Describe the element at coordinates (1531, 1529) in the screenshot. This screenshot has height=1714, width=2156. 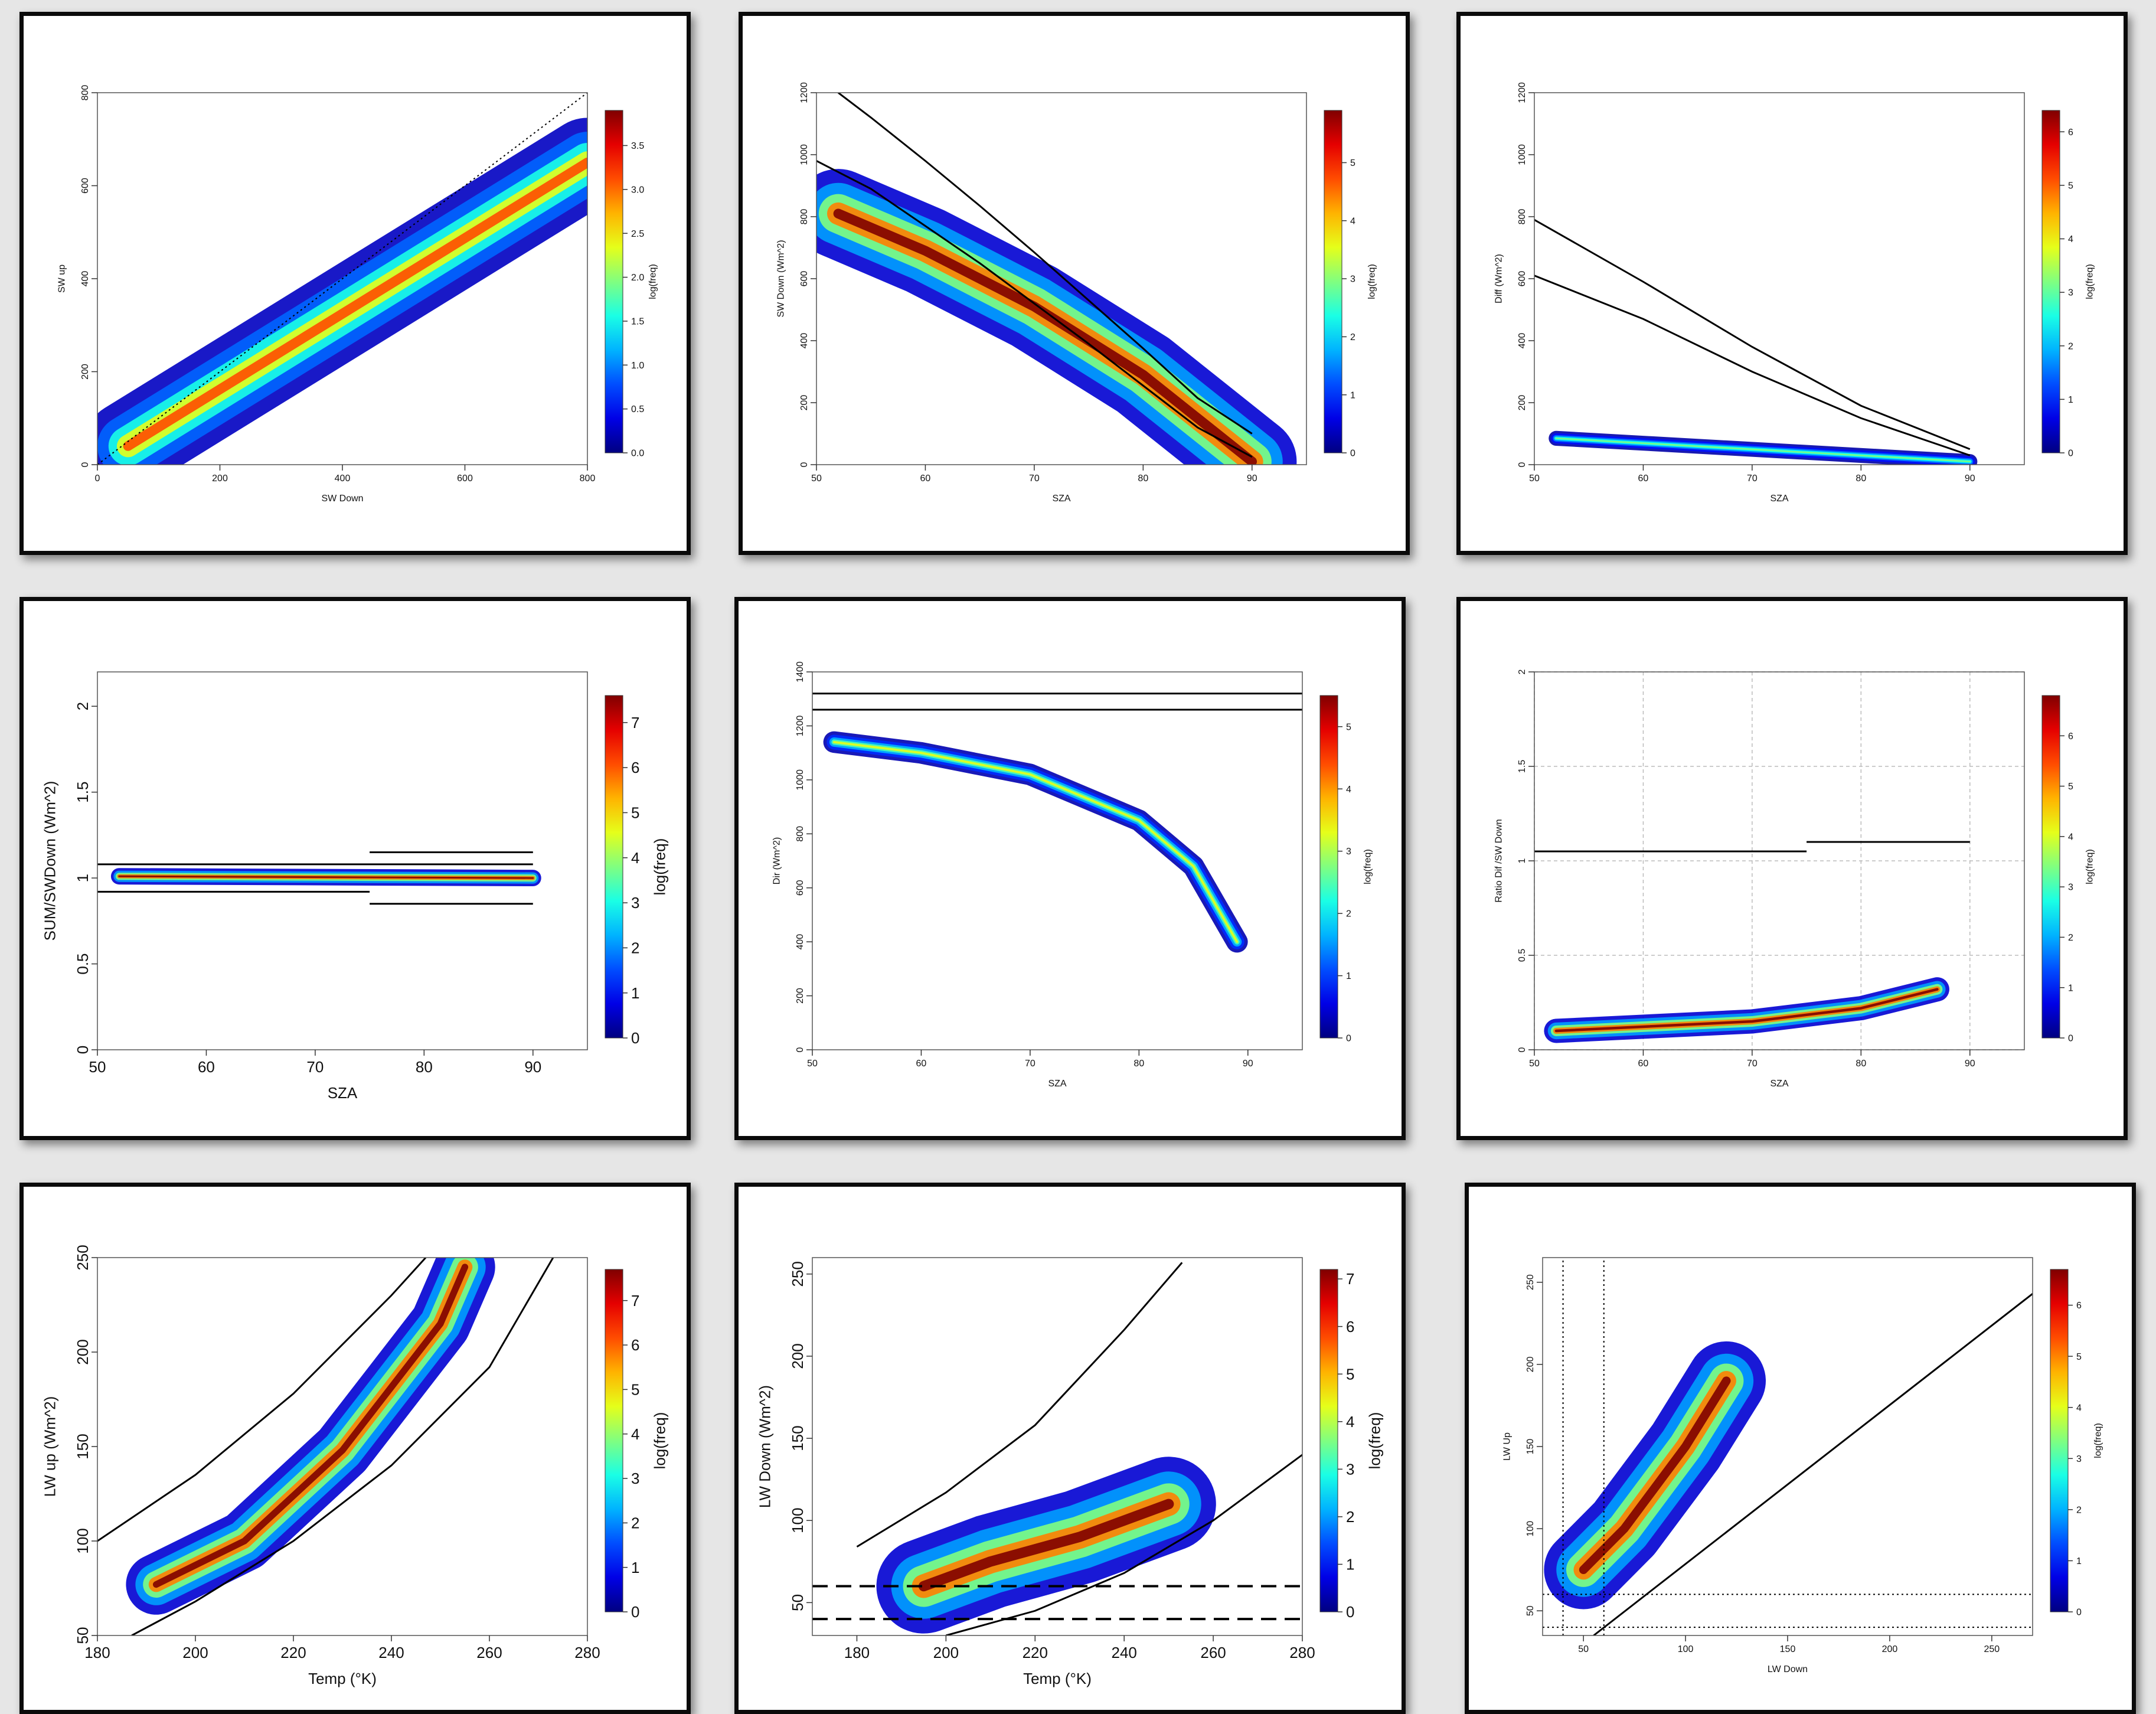
I see `y-tick-label: 100` at that location.